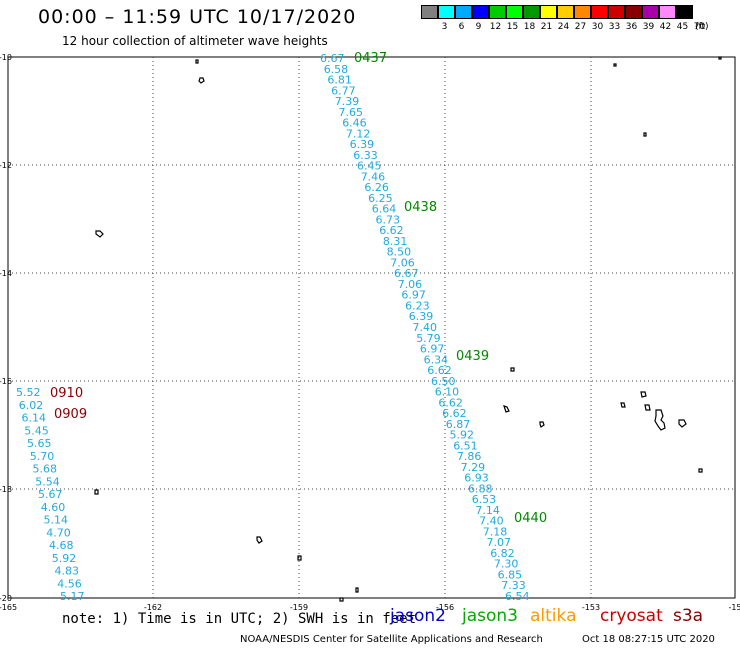 The height and width of the screenshot is (650, 740). I want to click on legend-jason3: jason3, so click(490, 616).